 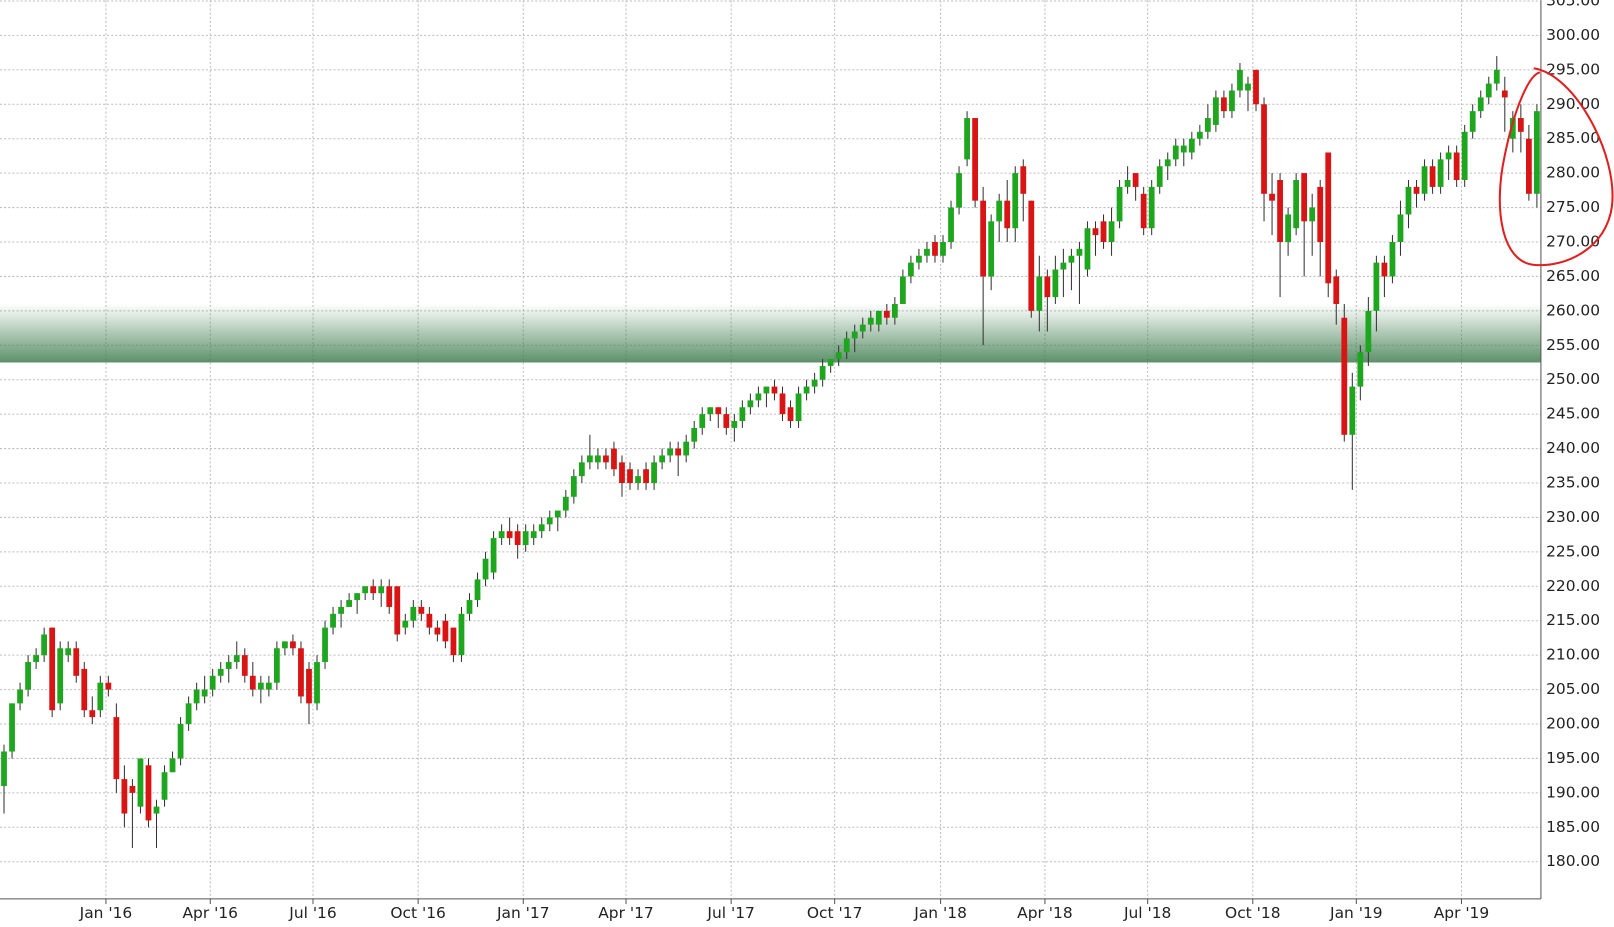 What do you see at coordinates (1573, 35) in the screenshot?
I see `y-tick-label: 300.00` at bounding box center [1573, 35].